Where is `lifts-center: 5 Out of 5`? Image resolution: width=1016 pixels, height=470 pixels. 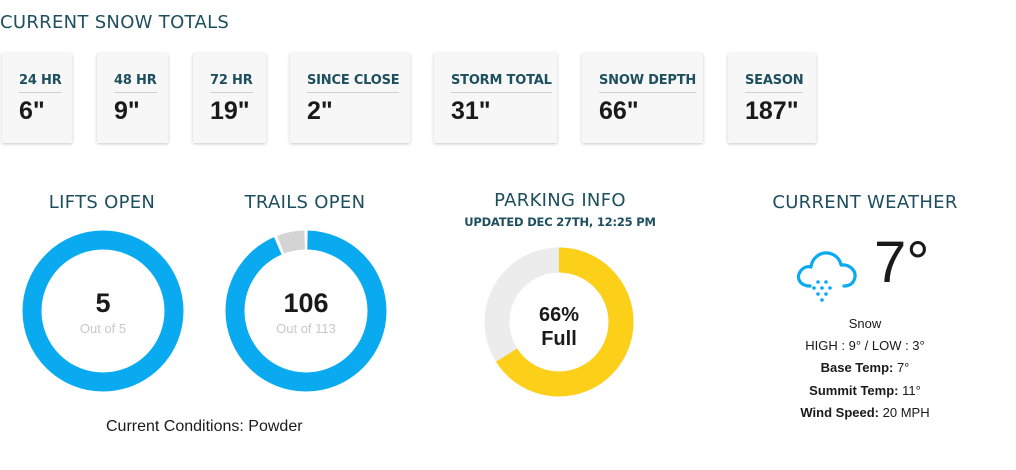
lifts-center: 5 Out of 5 is located at coordinates (103, 312).